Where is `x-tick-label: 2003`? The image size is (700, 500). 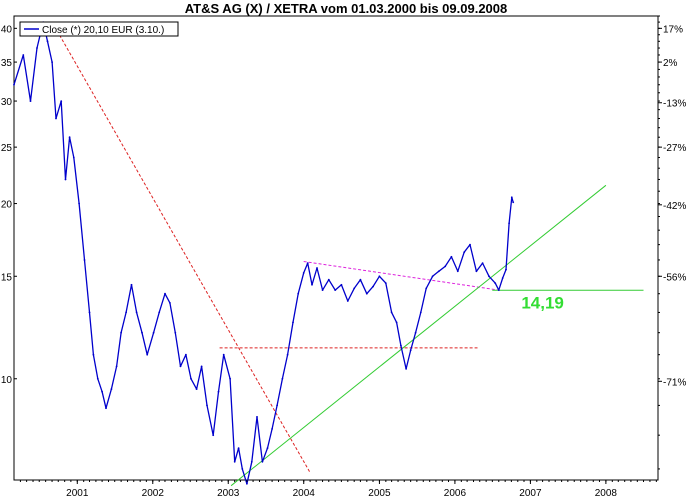 x-tick-label: 2003 is located at coordinates (228, 493).